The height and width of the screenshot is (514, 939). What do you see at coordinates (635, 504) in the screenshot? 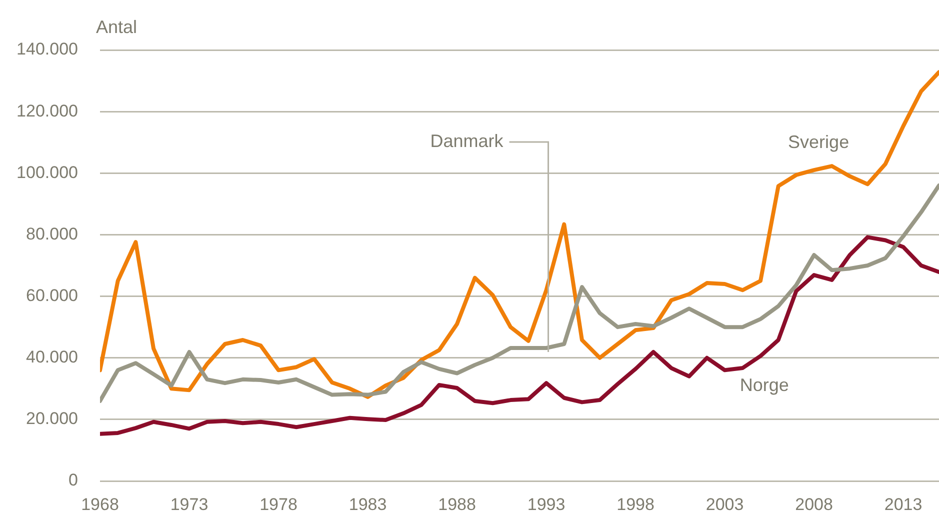
I see `x-tick-label: 1998` at bounding box center [635, 504].